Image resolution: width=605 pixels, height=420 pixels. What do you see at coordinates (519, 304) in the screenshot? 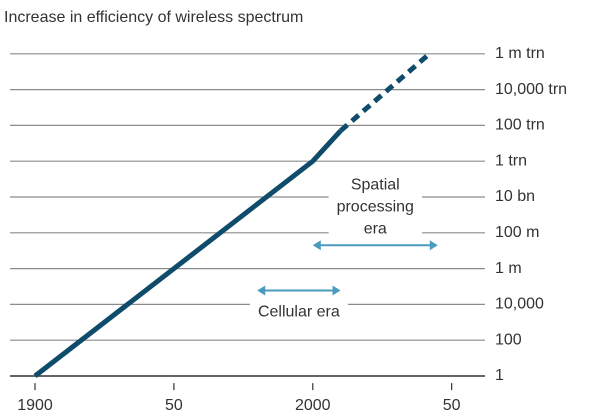
I see `y-tick-label: 10,000` at bounding box center [519, 304].